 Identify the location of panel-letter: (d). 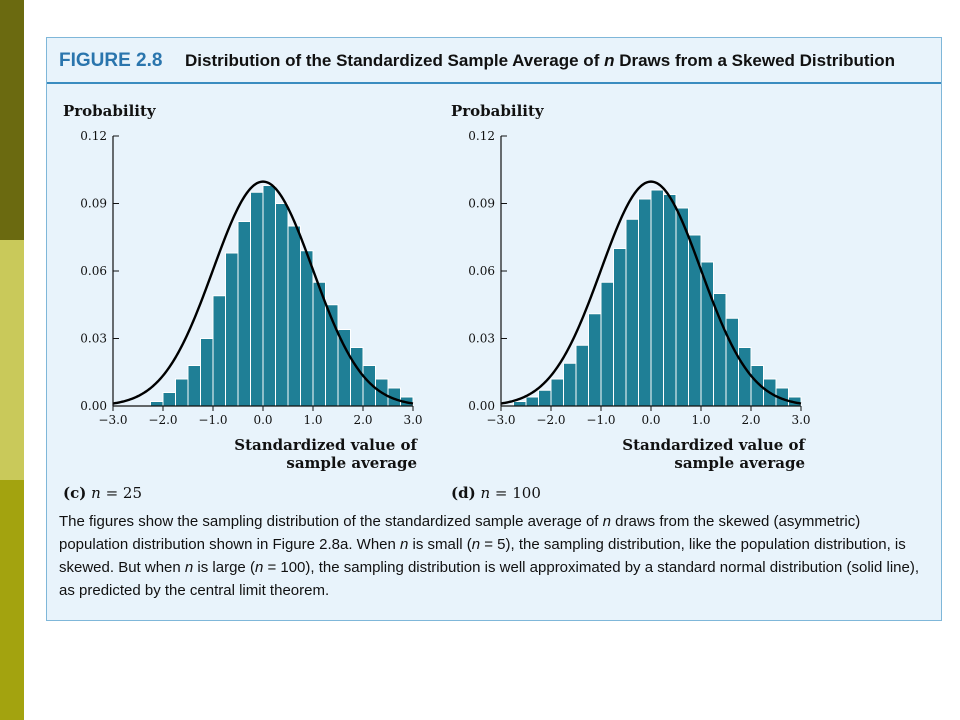
(463, 493).